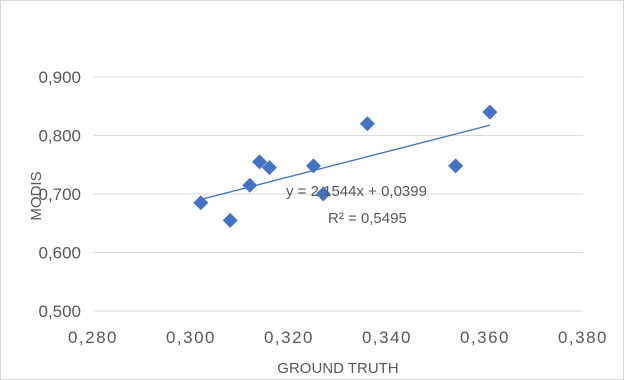 This screenshot has height=380, width=624. What do you see at coordinates (337, 368) in the screenshot?
I see `x-axis-title: GROUND TRUTH` at bounding box center [337, 368].